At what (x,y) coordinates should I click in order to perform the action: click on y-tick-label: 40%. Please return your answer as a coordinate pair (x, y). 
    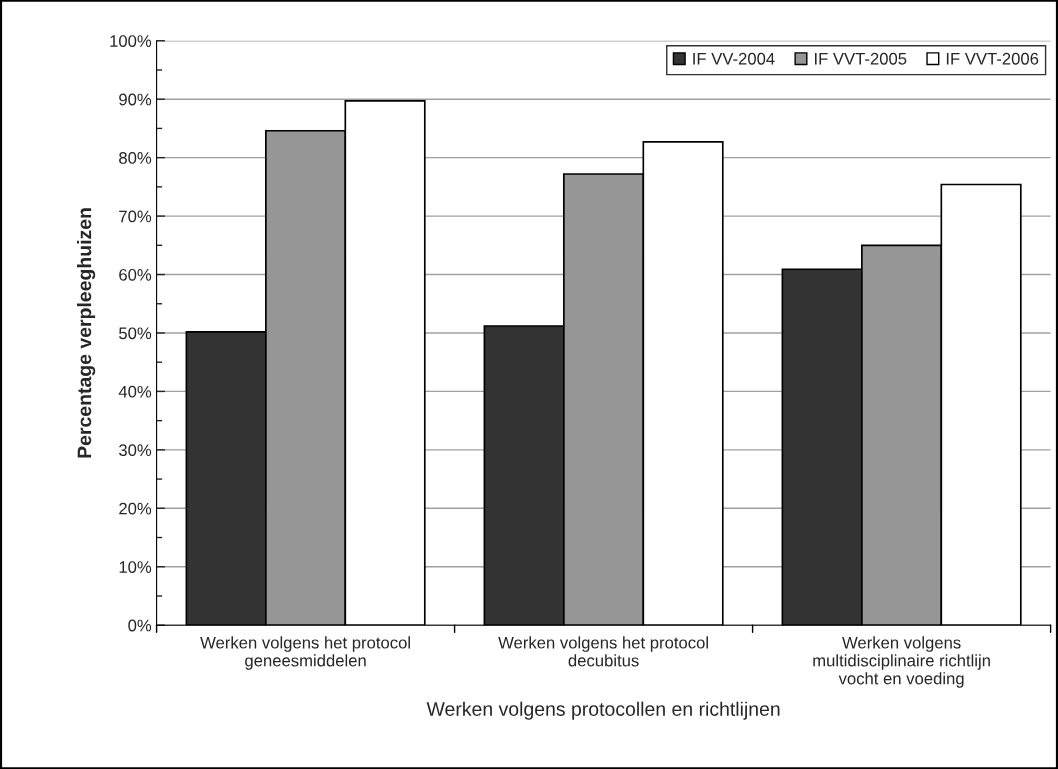
    Looking at the image, I should click on (135, 391).